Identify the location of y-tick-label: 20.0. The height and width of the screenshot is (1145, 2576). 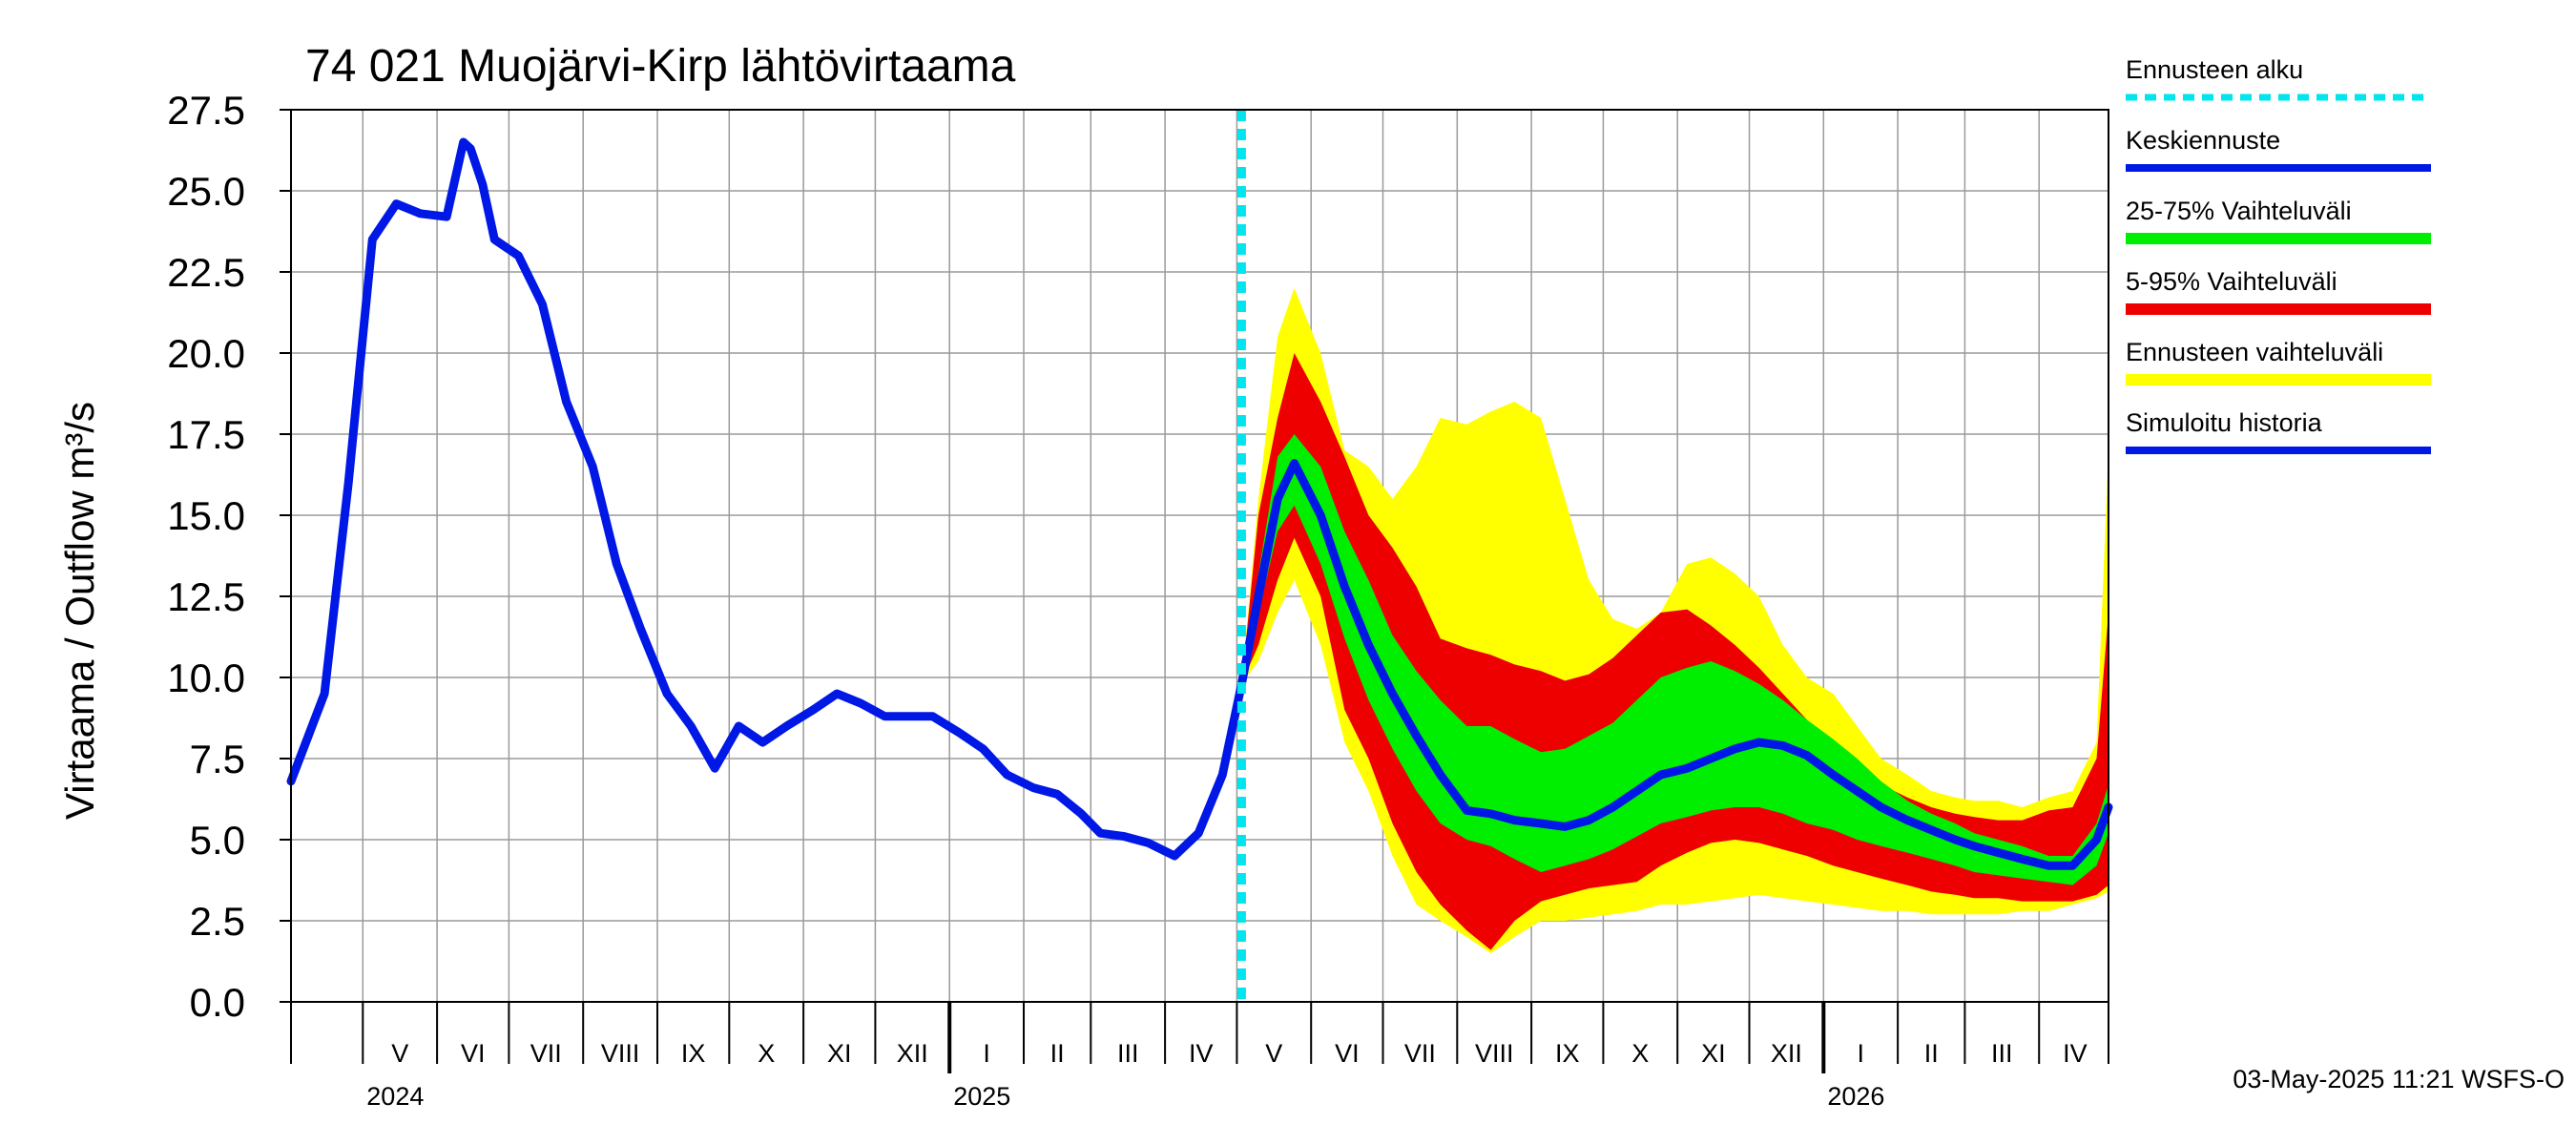
(206, 353).